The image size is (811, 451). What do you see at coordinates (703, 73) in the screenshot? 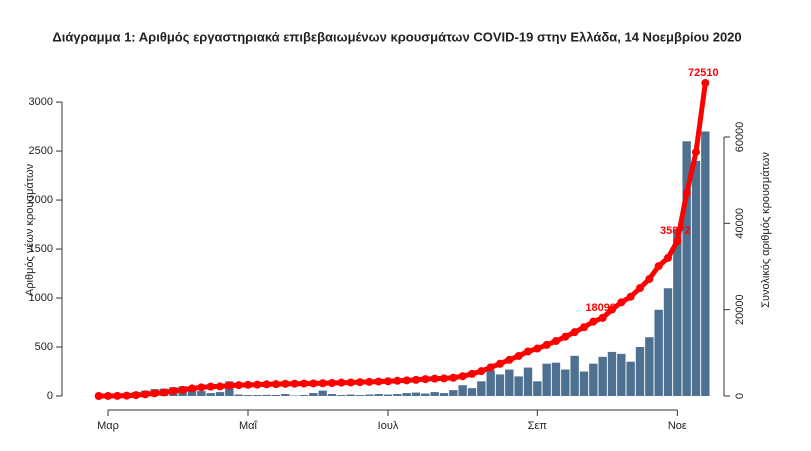
I see `data-label: 72510` at bounding box center [703, 73].